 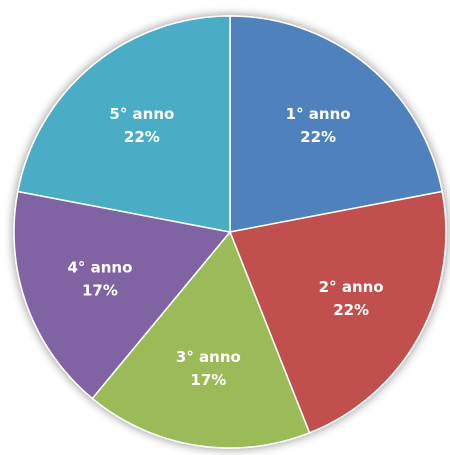 What do you see at coordinates (318, 114) in the screenshot?
I see `slice-label: 1° anno` at bounding box center [318, 114].